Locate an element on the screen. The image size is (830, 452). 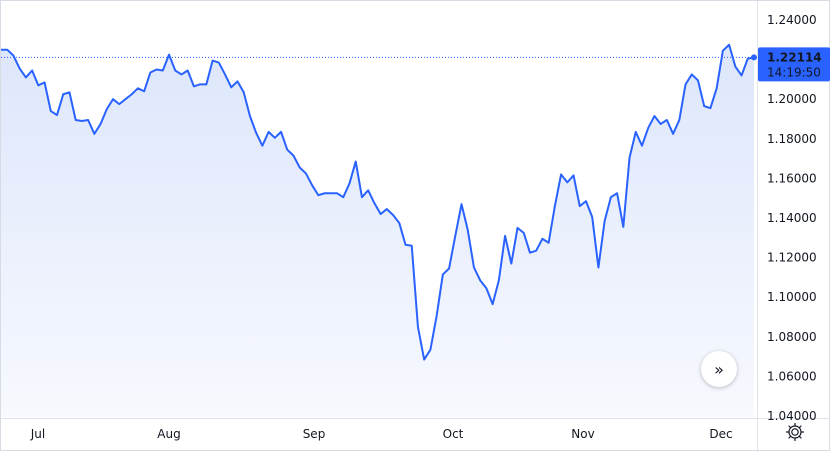
x-tick-label: Aug is located at coordinates (168, 434).